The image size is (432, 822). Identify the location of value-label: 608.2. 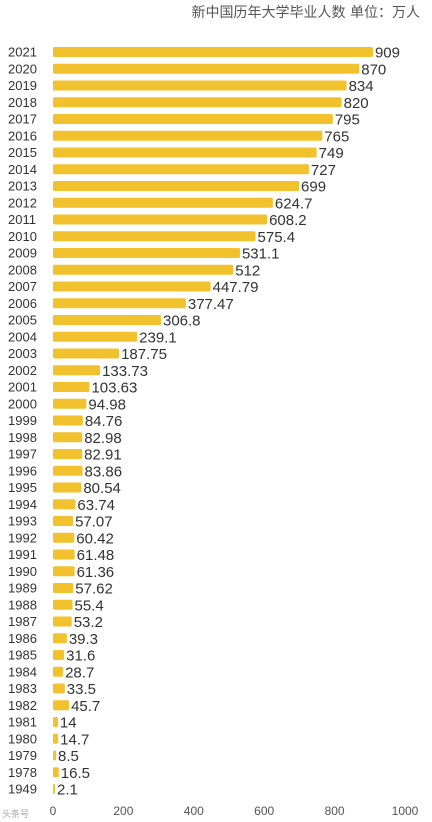
(288, 220).